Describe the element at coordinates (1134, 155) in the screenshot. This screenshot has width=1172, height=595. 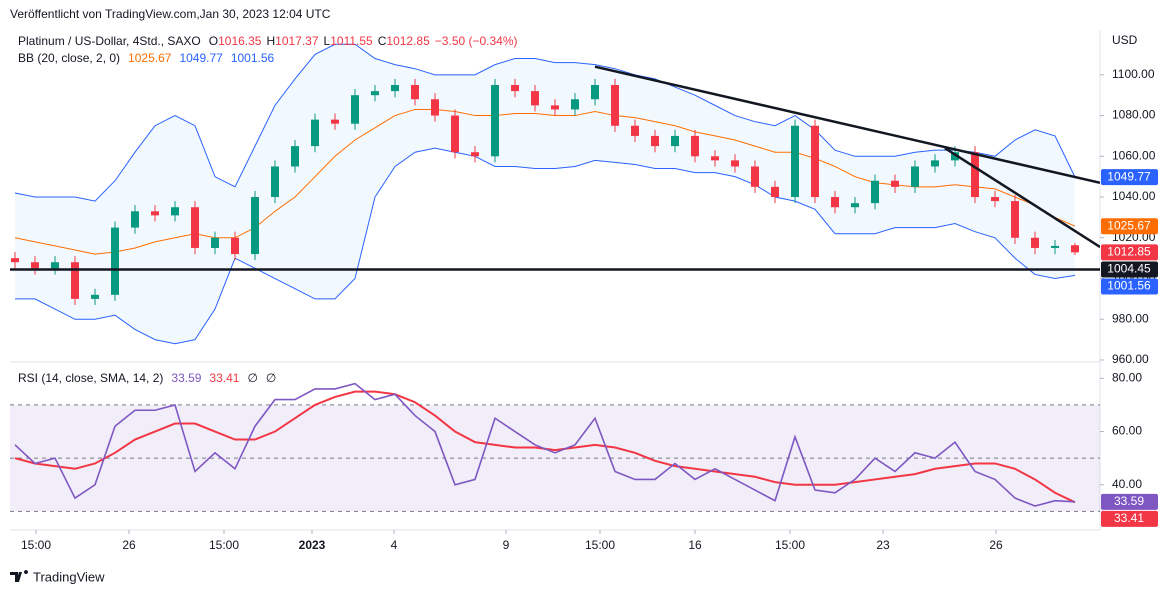
I see `y-tick-label: 1060.00` at that location.